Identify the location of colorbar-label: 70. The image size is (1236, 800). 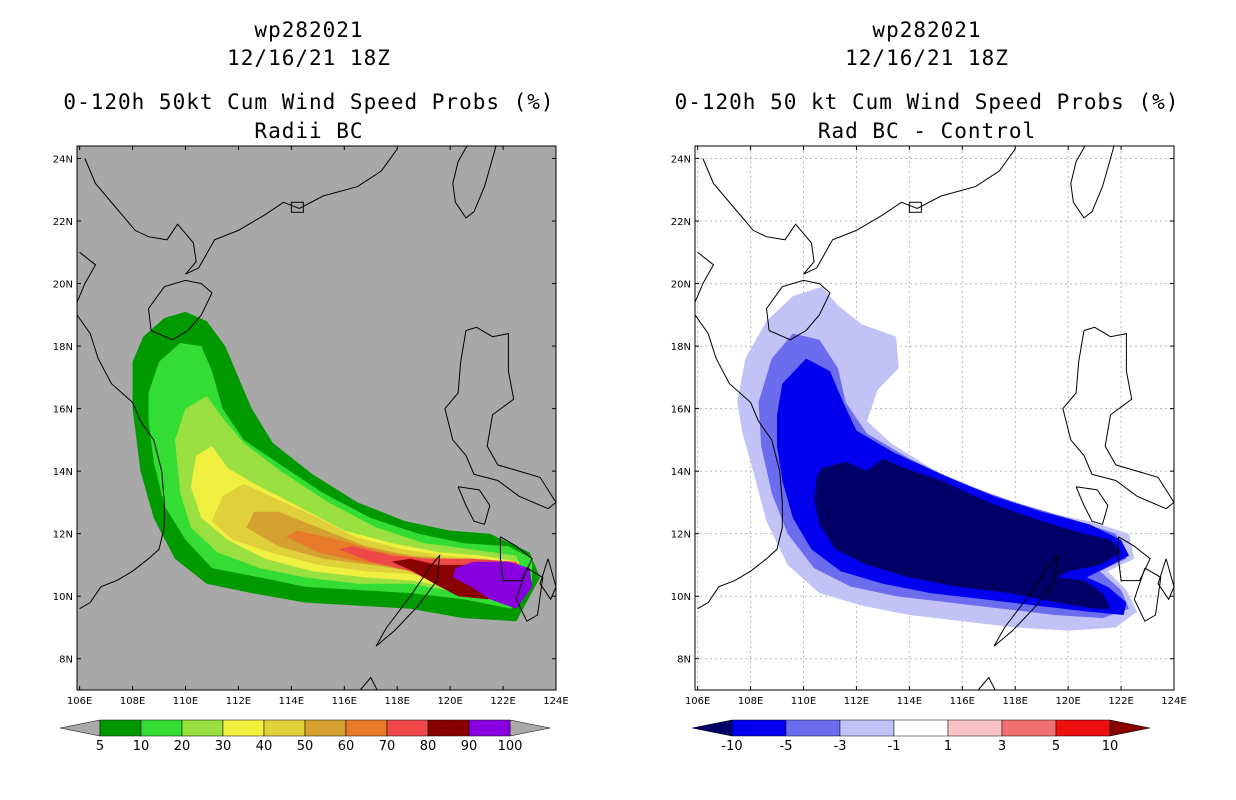
(387, 746).